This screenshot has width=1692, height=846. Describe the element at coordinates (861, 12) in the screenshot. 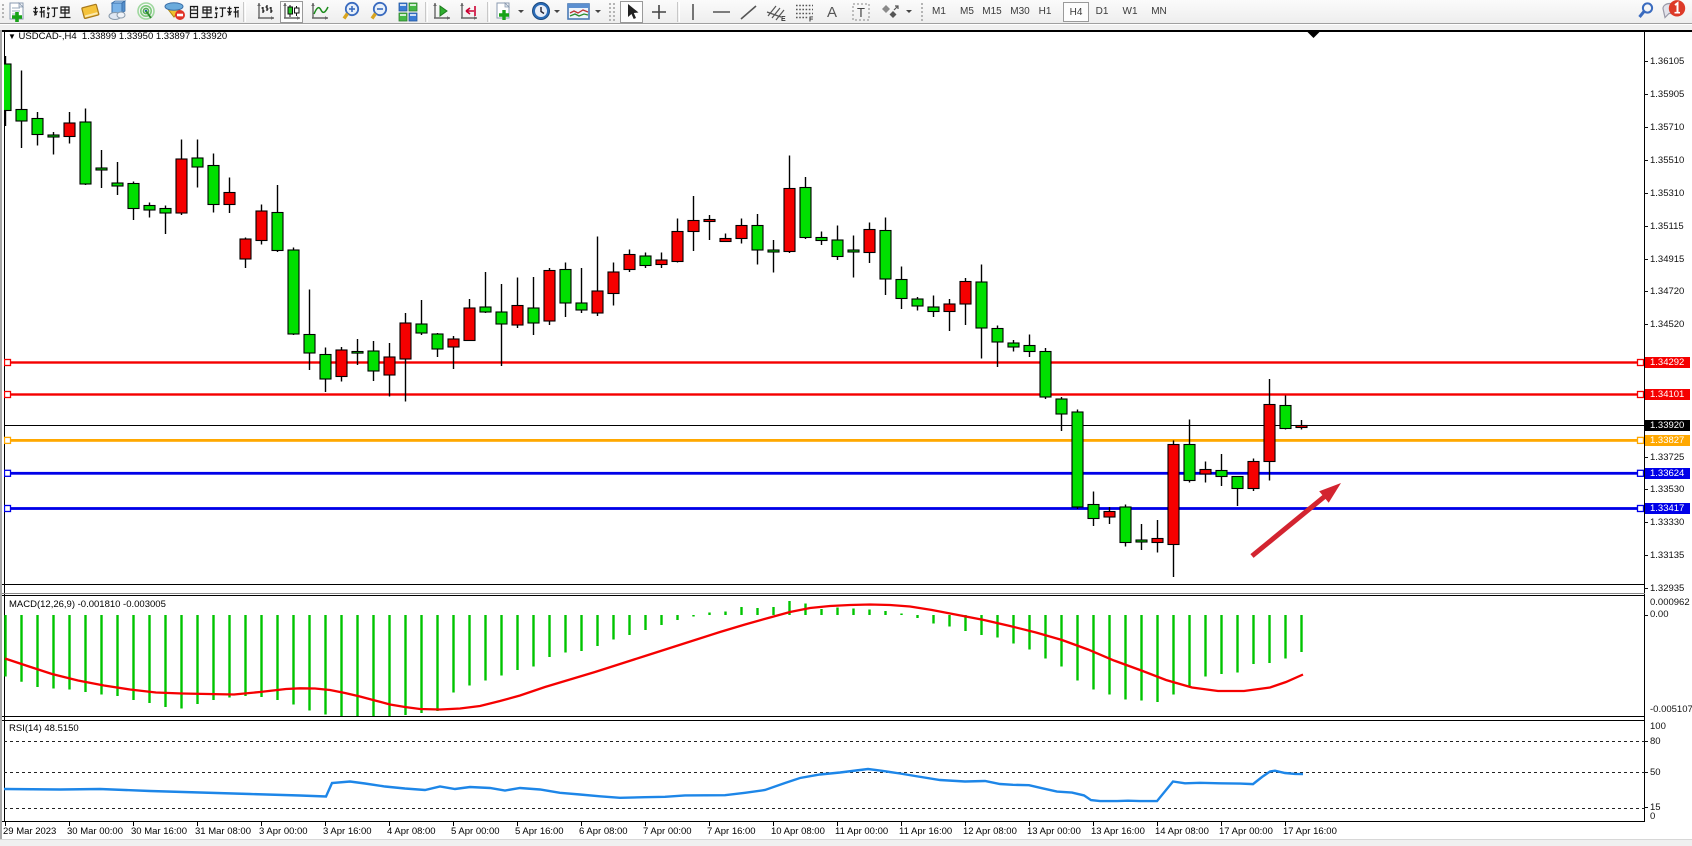

I see `svg-text: T` at that location.